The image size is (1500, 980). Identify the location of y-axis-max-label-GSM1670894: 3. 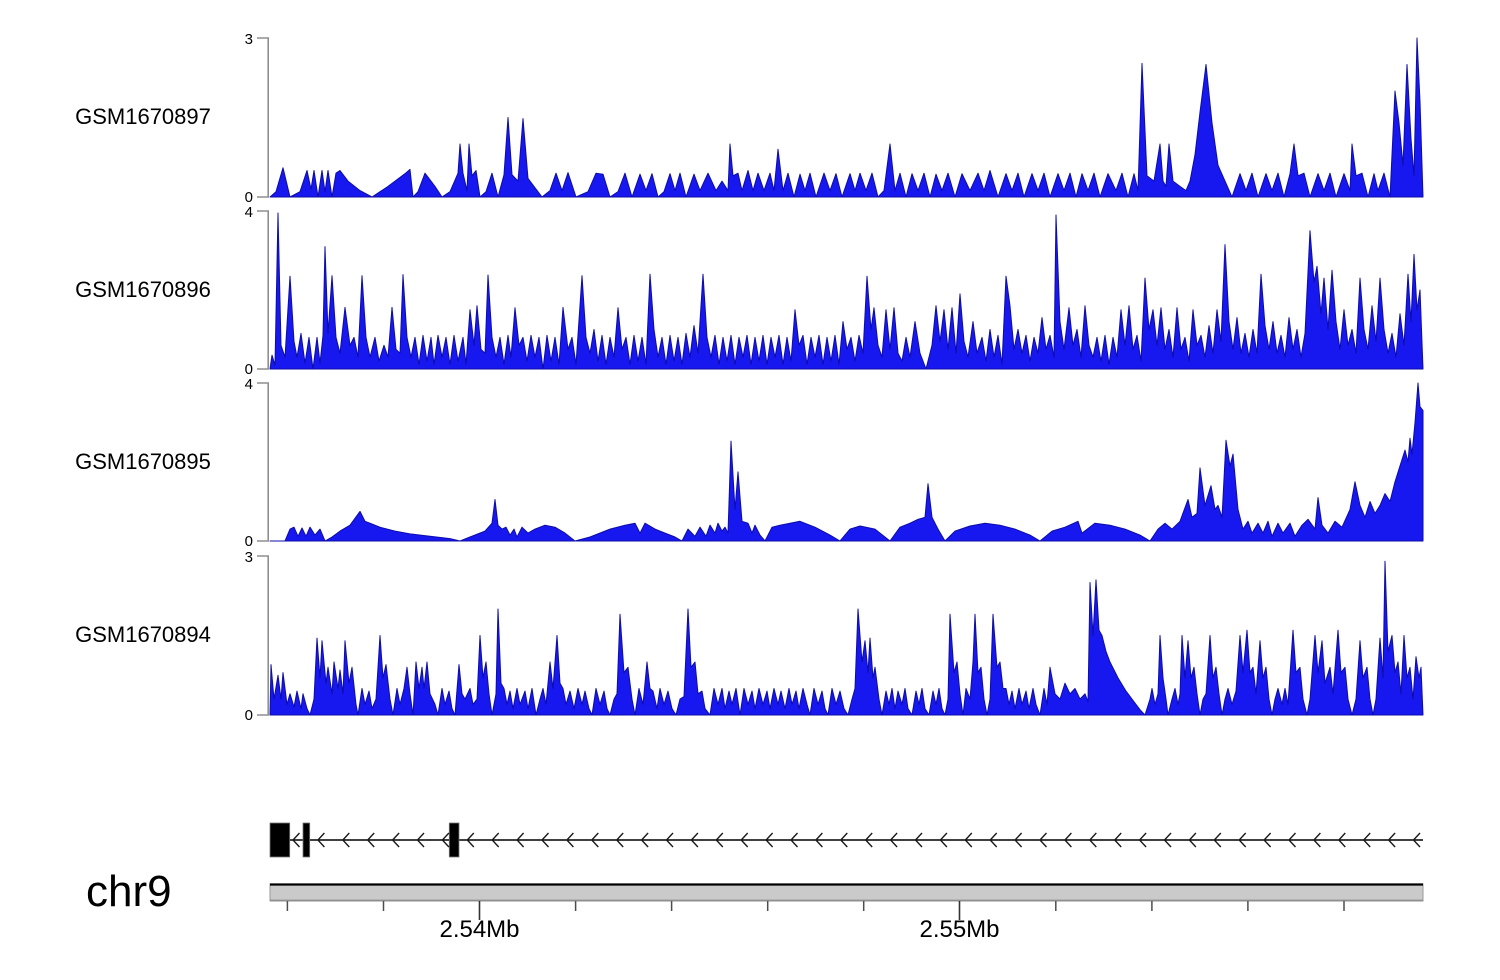
(249, 557).